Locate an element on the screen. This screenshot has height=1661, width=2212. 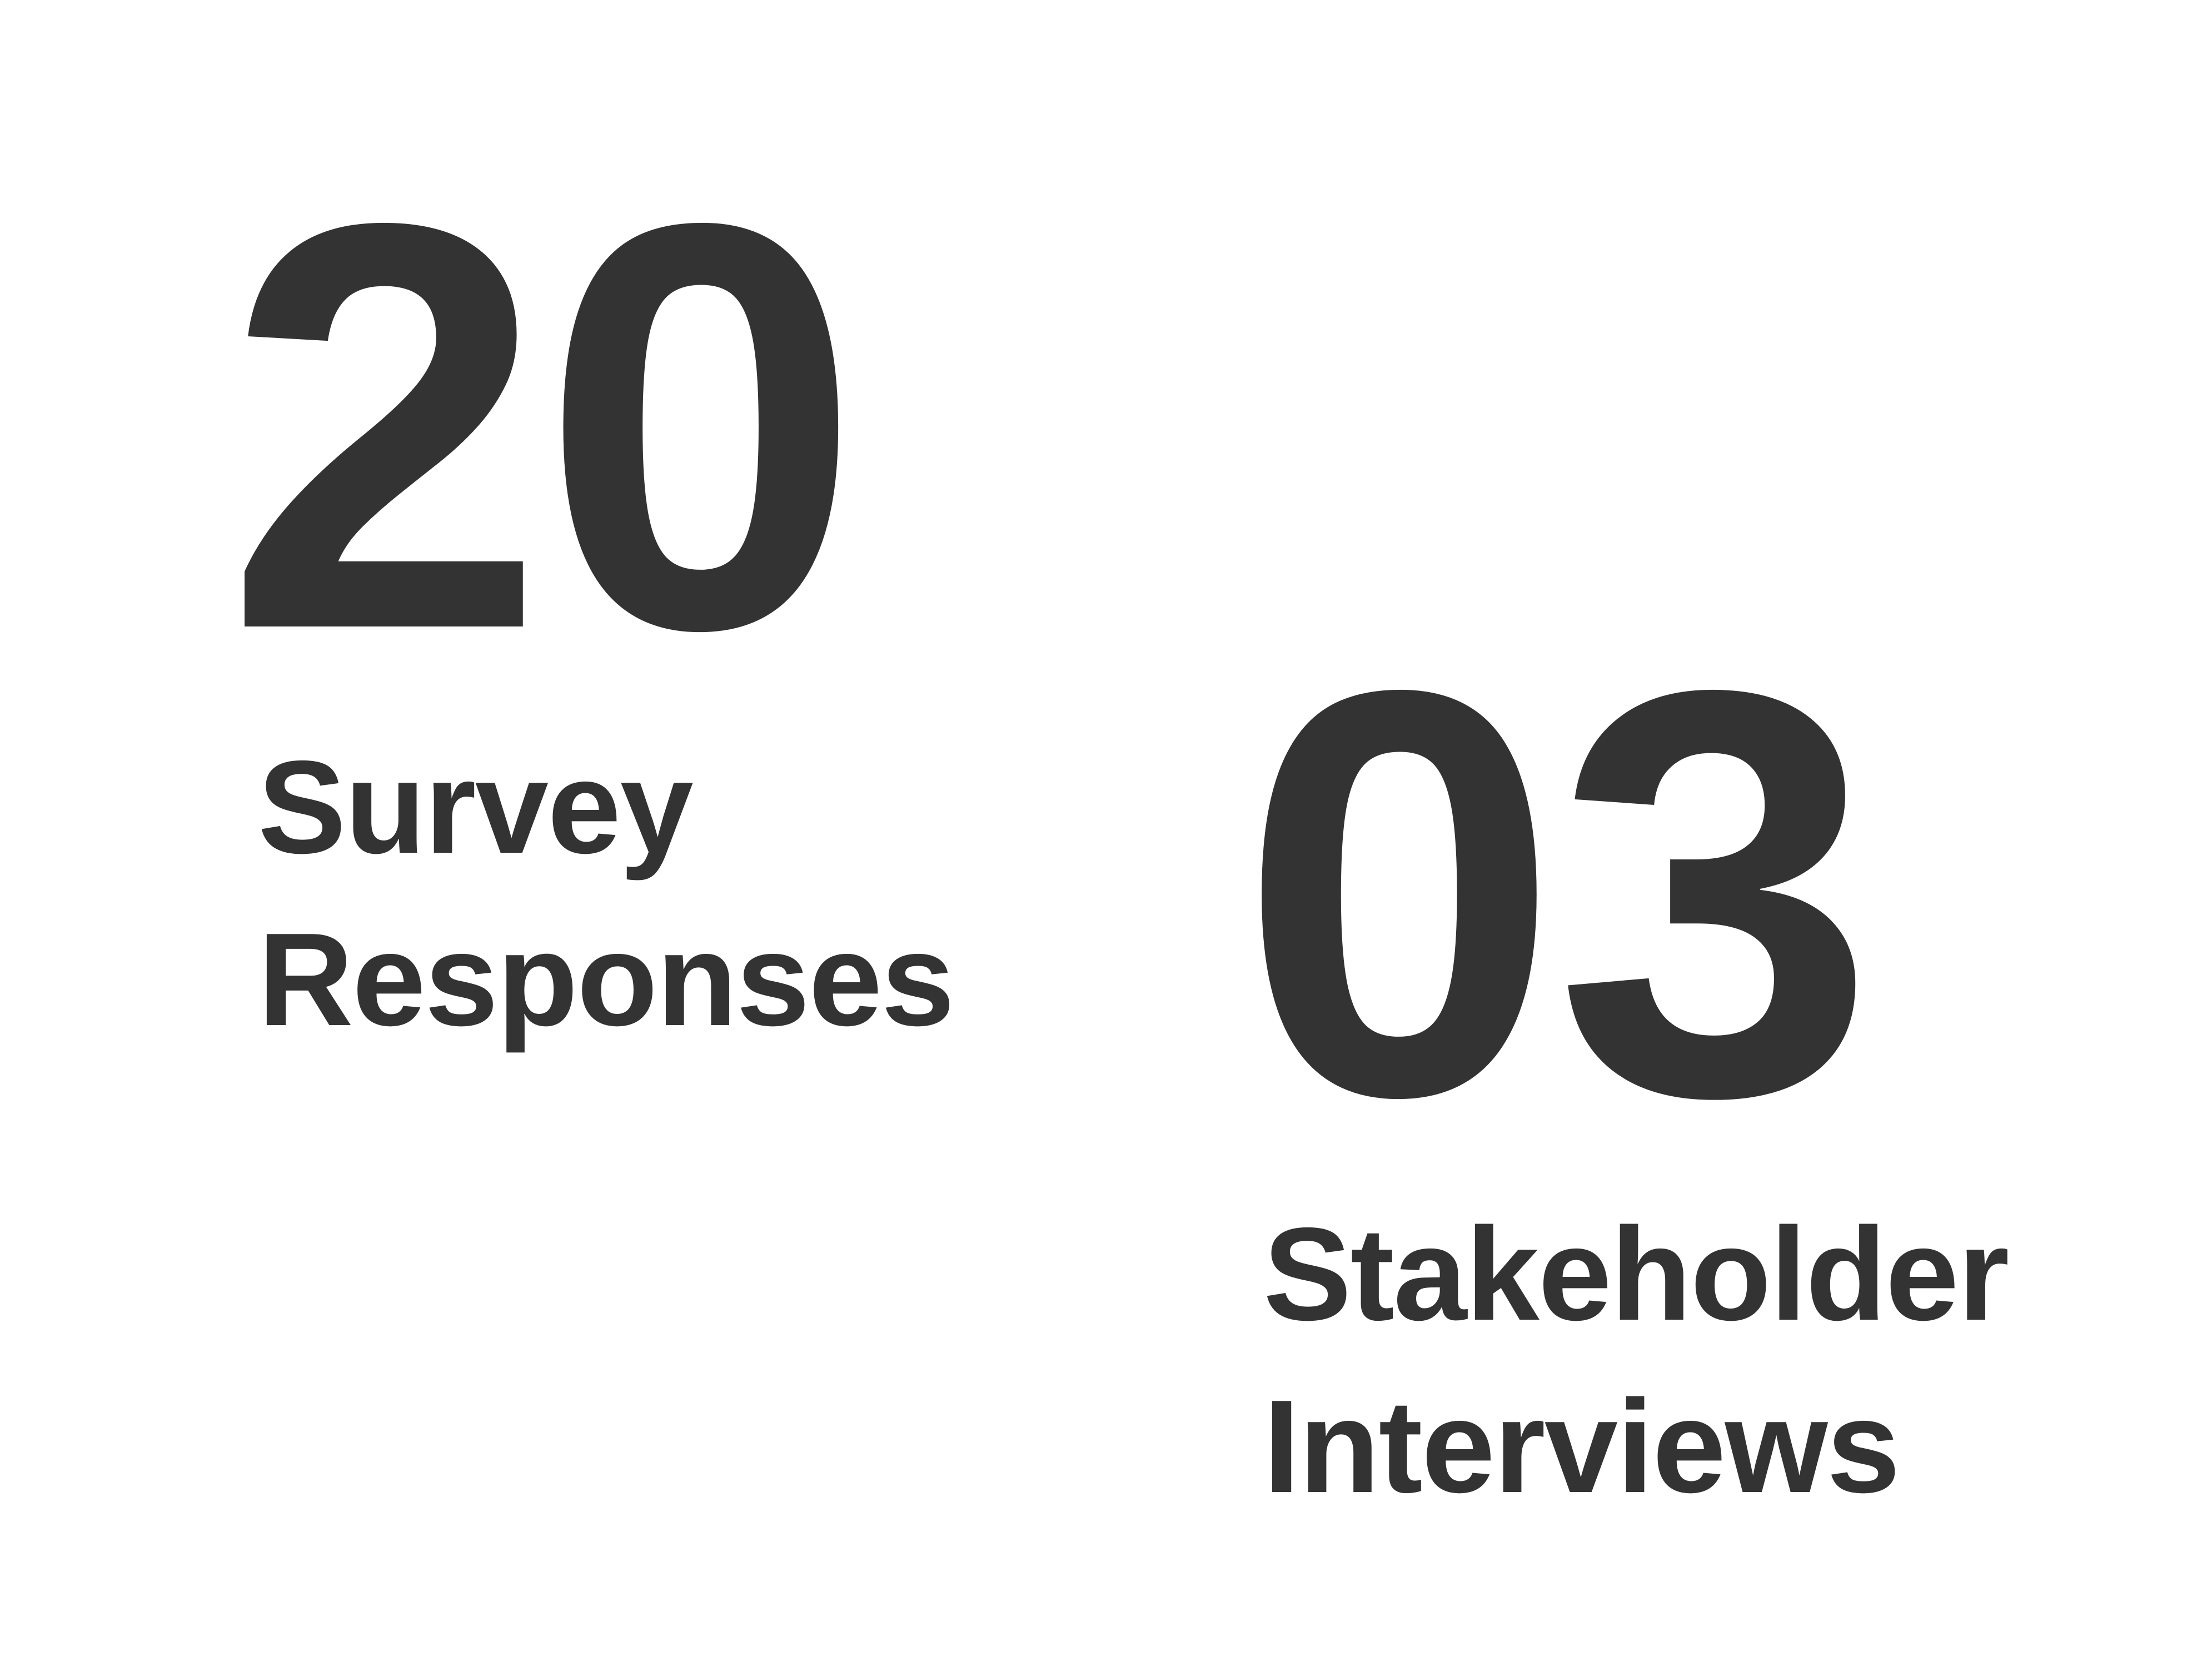
stat-label-line: Stakeholder is located at coordinates (1636, 1274).